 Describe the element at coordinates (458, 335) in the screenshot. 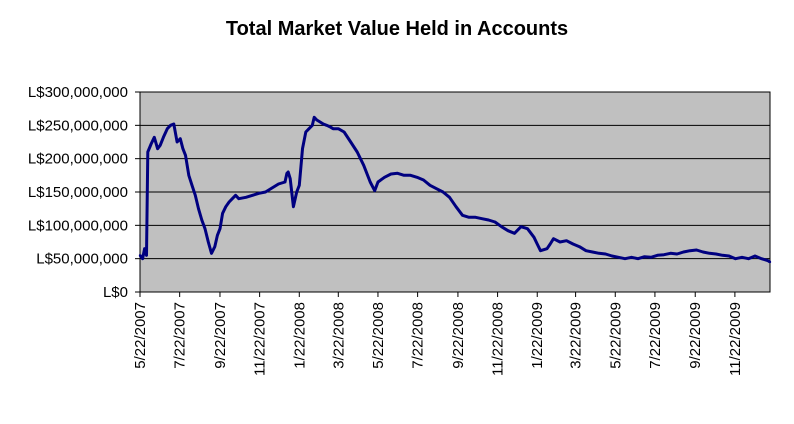

I see `x-tick-label: 9/22/2008` at that location.